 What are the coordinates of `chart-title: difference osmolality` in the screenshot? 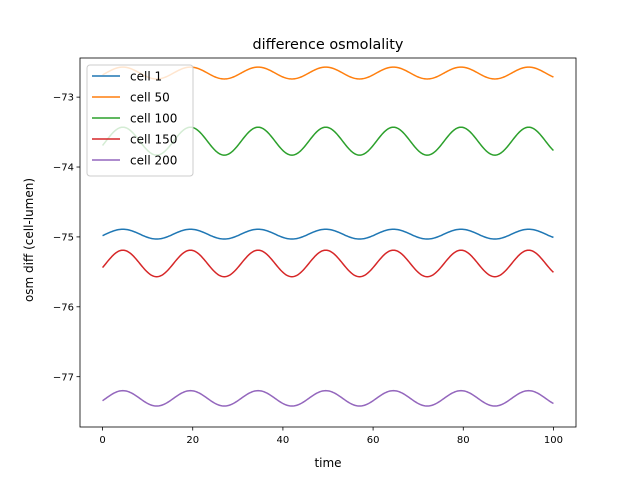 It's located at (328, 45).